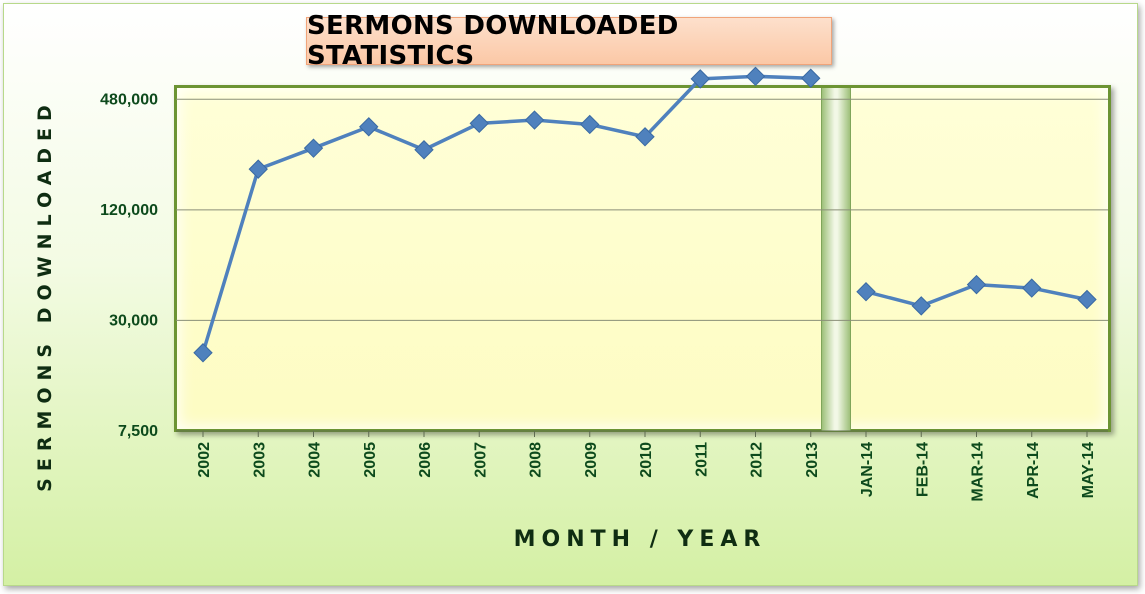  What do you see at coordinates (922, 469) in the screenshot?
I see `x-tick-label: FEB-14` at bounding box center [922, 469].